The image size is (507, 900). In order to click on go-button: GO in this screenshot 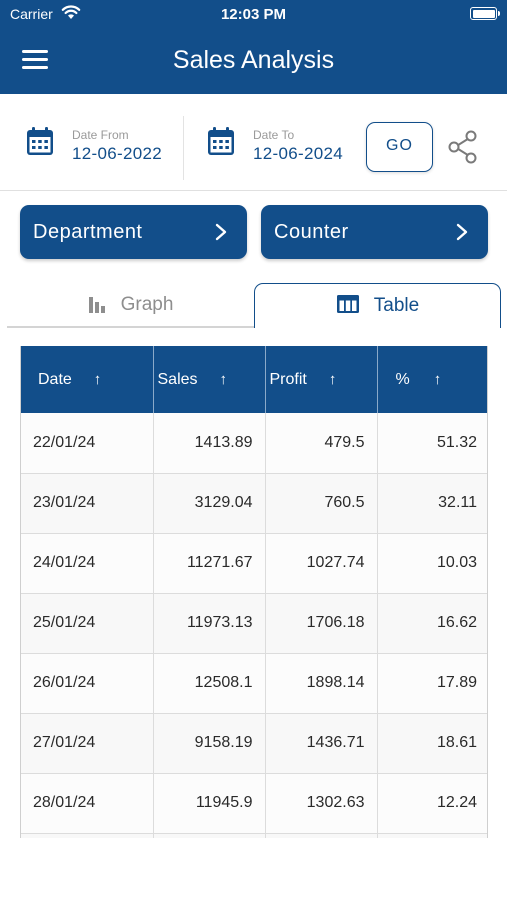, I will do `click(399, 147)`.